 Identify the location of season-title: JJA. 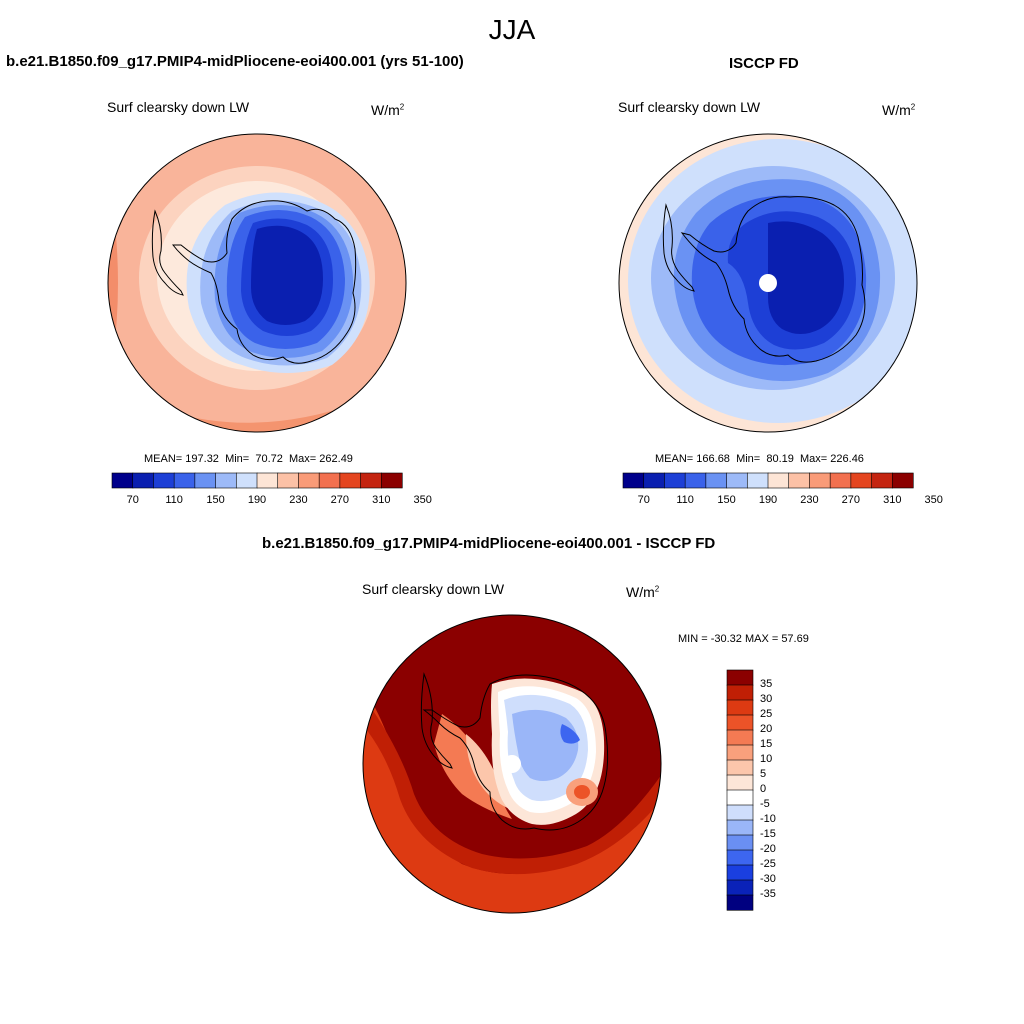
(512, 29).